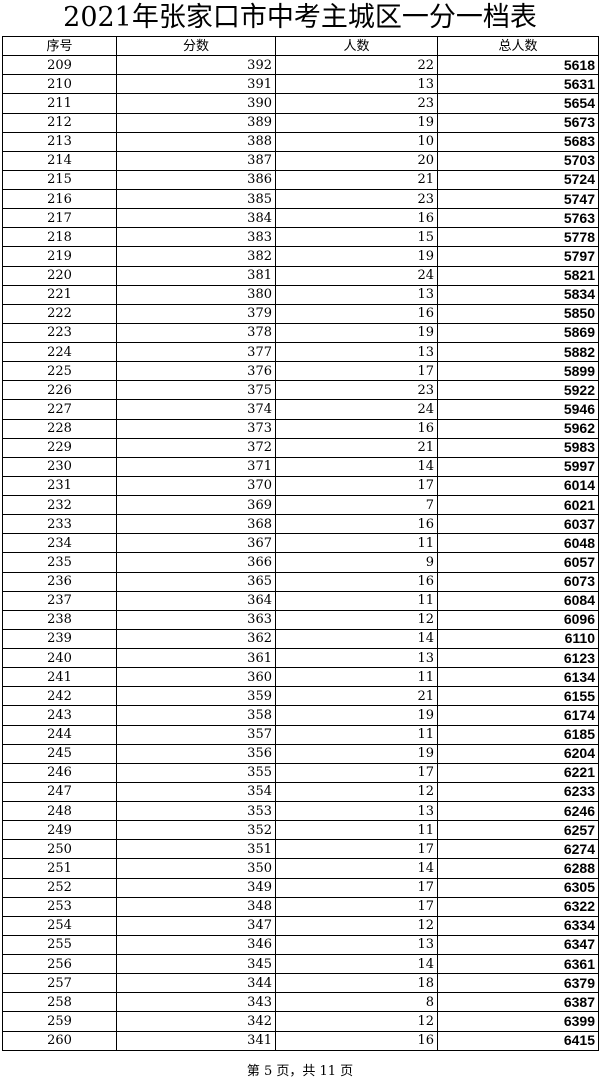 Image resolution: width=600 pixels, height=1080 pixels. I want to click on table-row: 258 343 8 6387, so click(300, 1002).